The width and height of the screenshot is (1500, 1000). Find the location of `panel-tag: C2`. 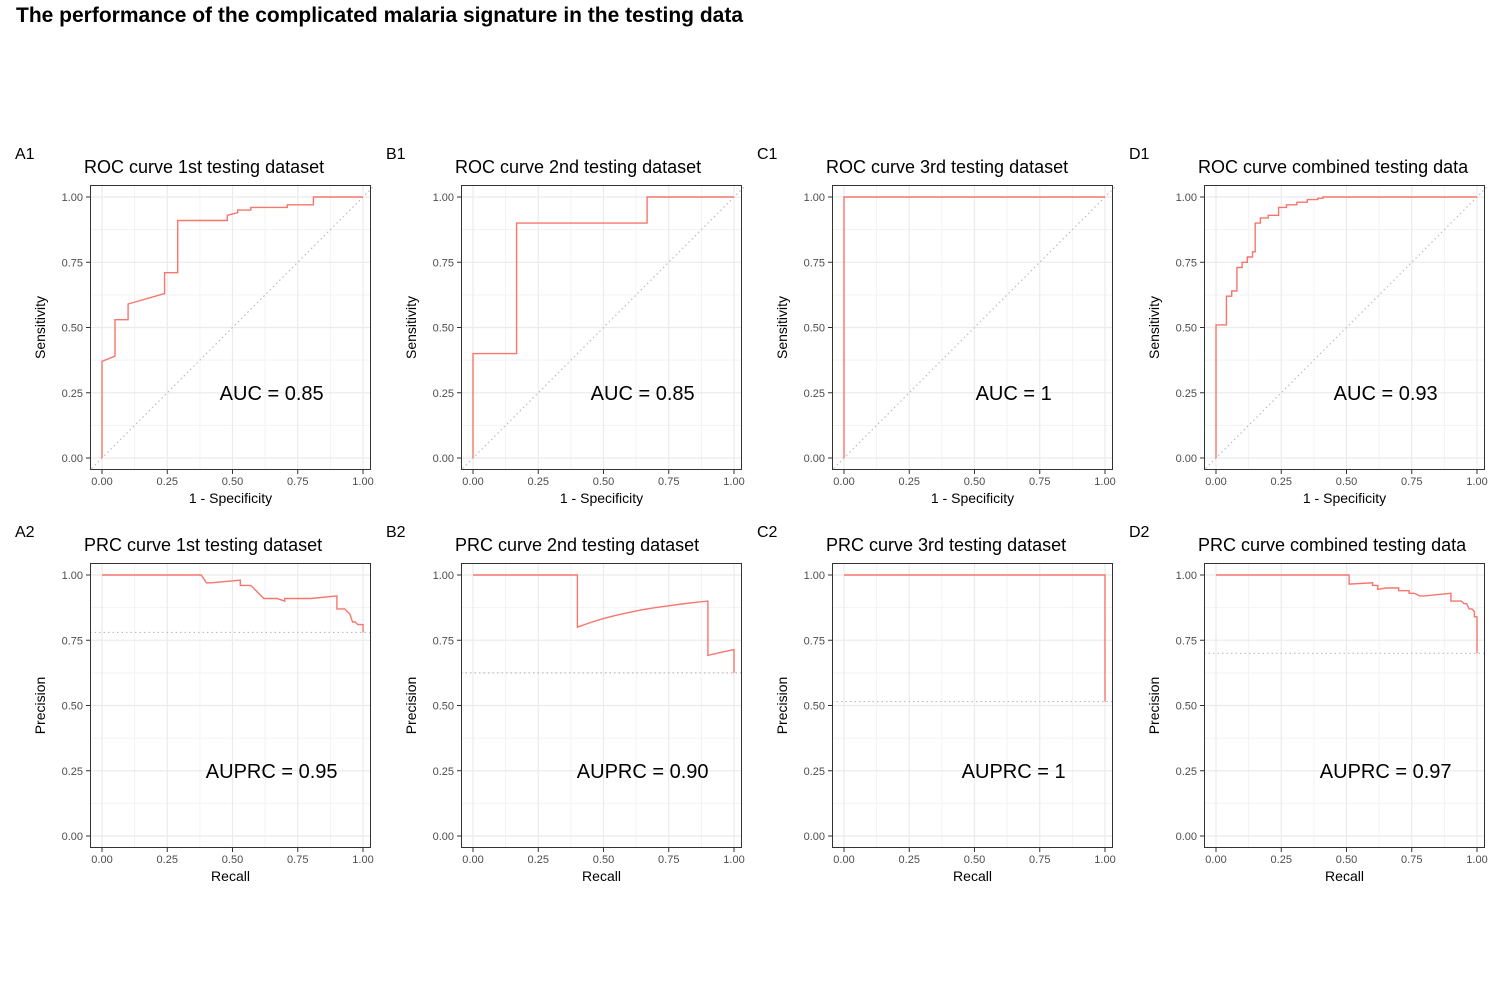

panel-tag: C2 is located at coordinates (767, 532).